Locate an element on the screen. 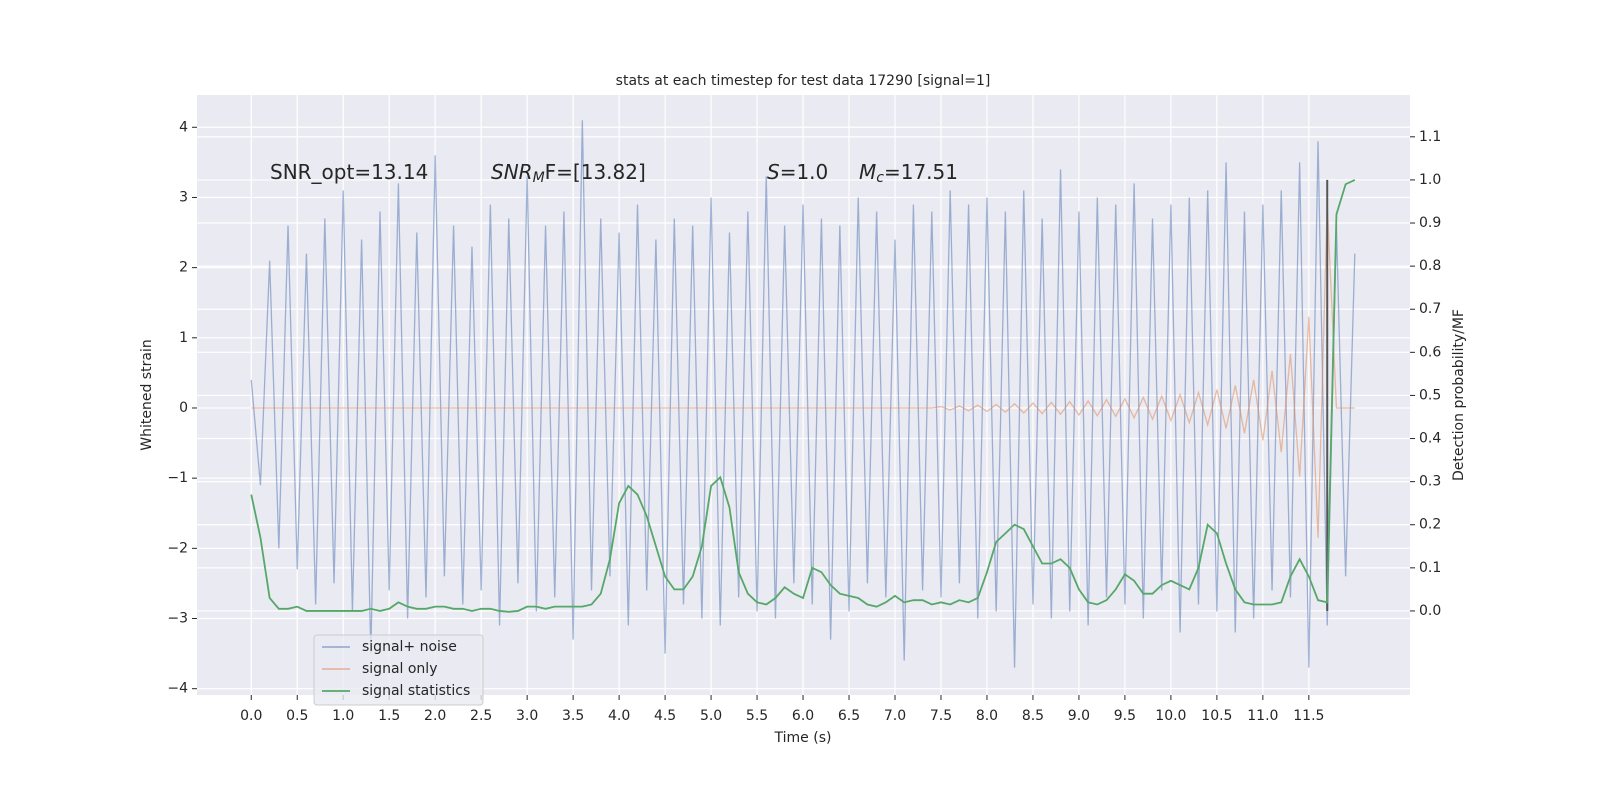  y-tick-label: 0 is located at coordinates (183, 408).